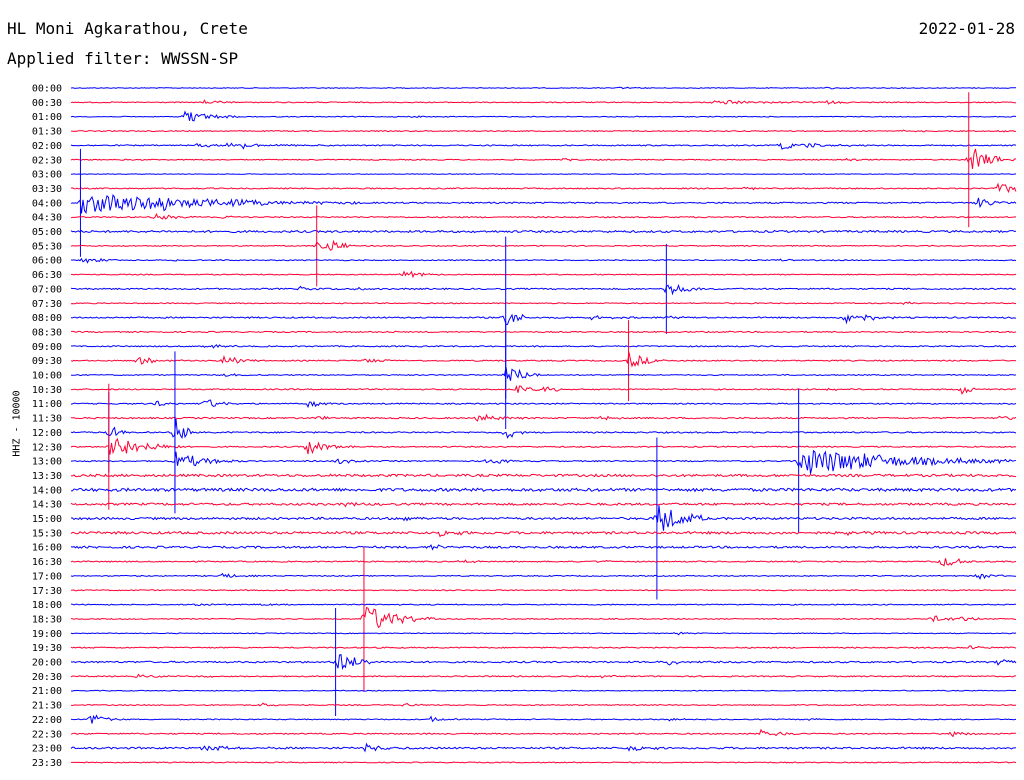 The height and width of the screenshot is (780, 1024). What do you see at coordinates (47, 175) in the screenshot?
I see `time-tick-label: 03:00` at bounding box center [47, 175].